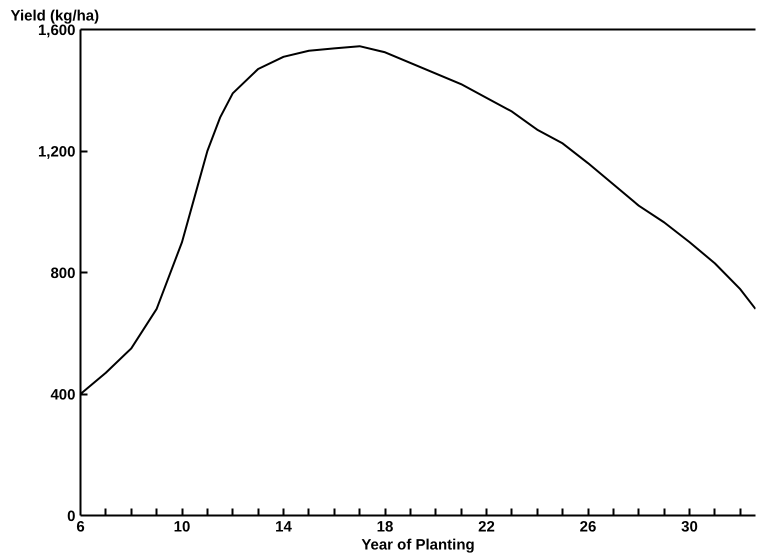  I want to click on x-axis-title: Year of Planting, so click(418, 545).